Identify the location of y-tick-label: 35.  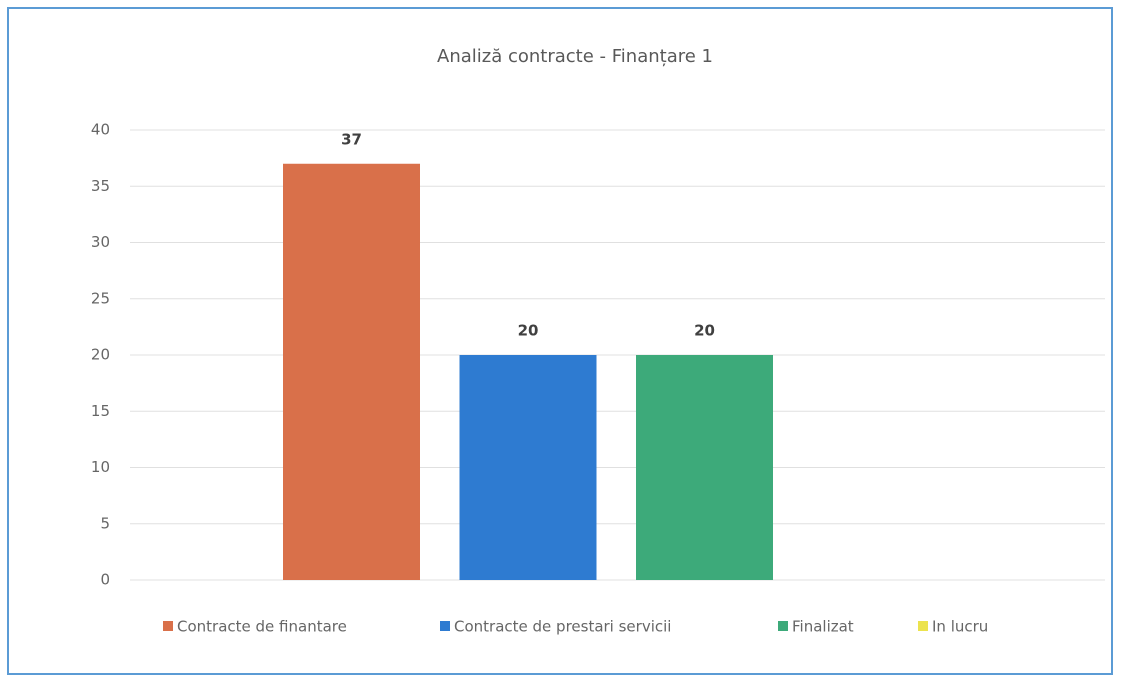
(100, 186).